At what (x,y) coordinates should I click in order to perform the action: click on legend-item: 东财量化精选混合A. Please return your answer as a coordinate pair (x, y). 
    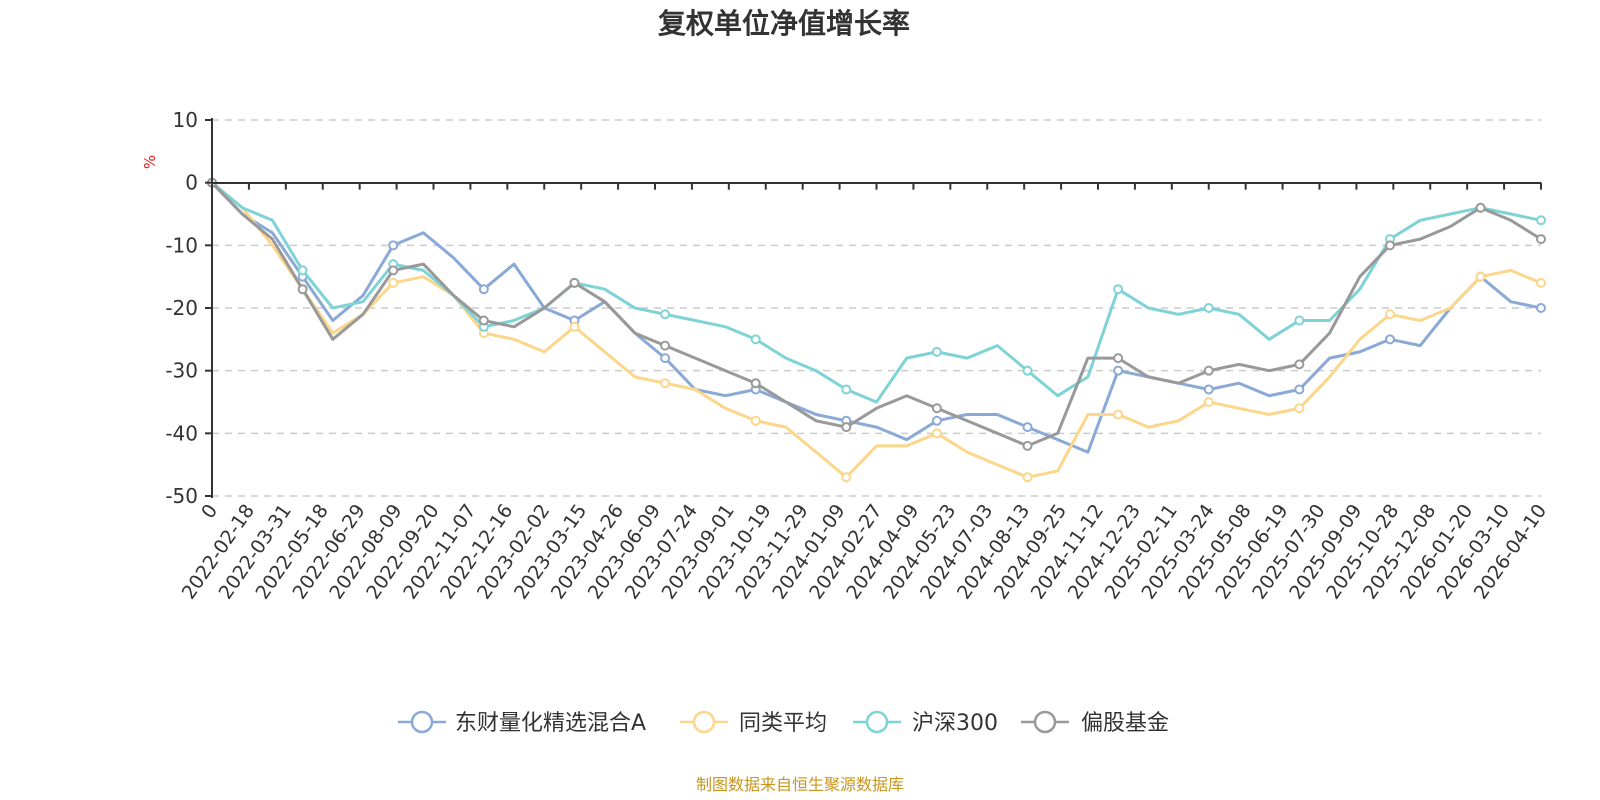
    Looking at the image, I should click on (522, 723).